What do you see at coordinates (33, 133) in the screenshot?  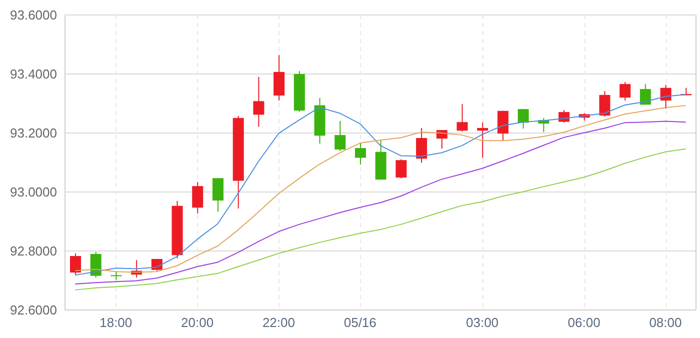 I see `y-tick-label: 93.2000` at bounding box center [33, 133].